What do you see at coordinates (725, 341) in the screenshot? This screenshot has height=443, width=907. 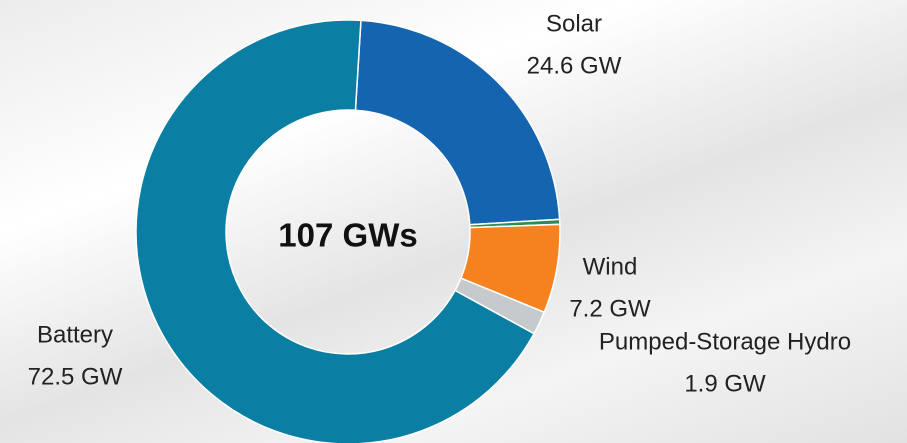 I see `slice-label: Pumped-Storage Hydro` at bounding box center [725, 341].